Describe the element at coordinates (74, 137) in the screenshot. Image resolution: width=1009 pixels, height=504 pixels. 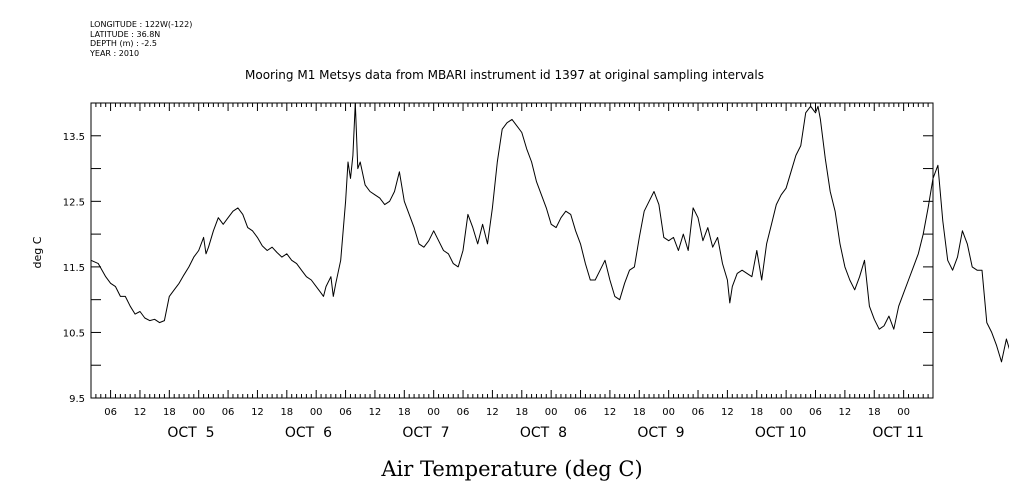
I see `y-tick-label: 13.5` at that location.